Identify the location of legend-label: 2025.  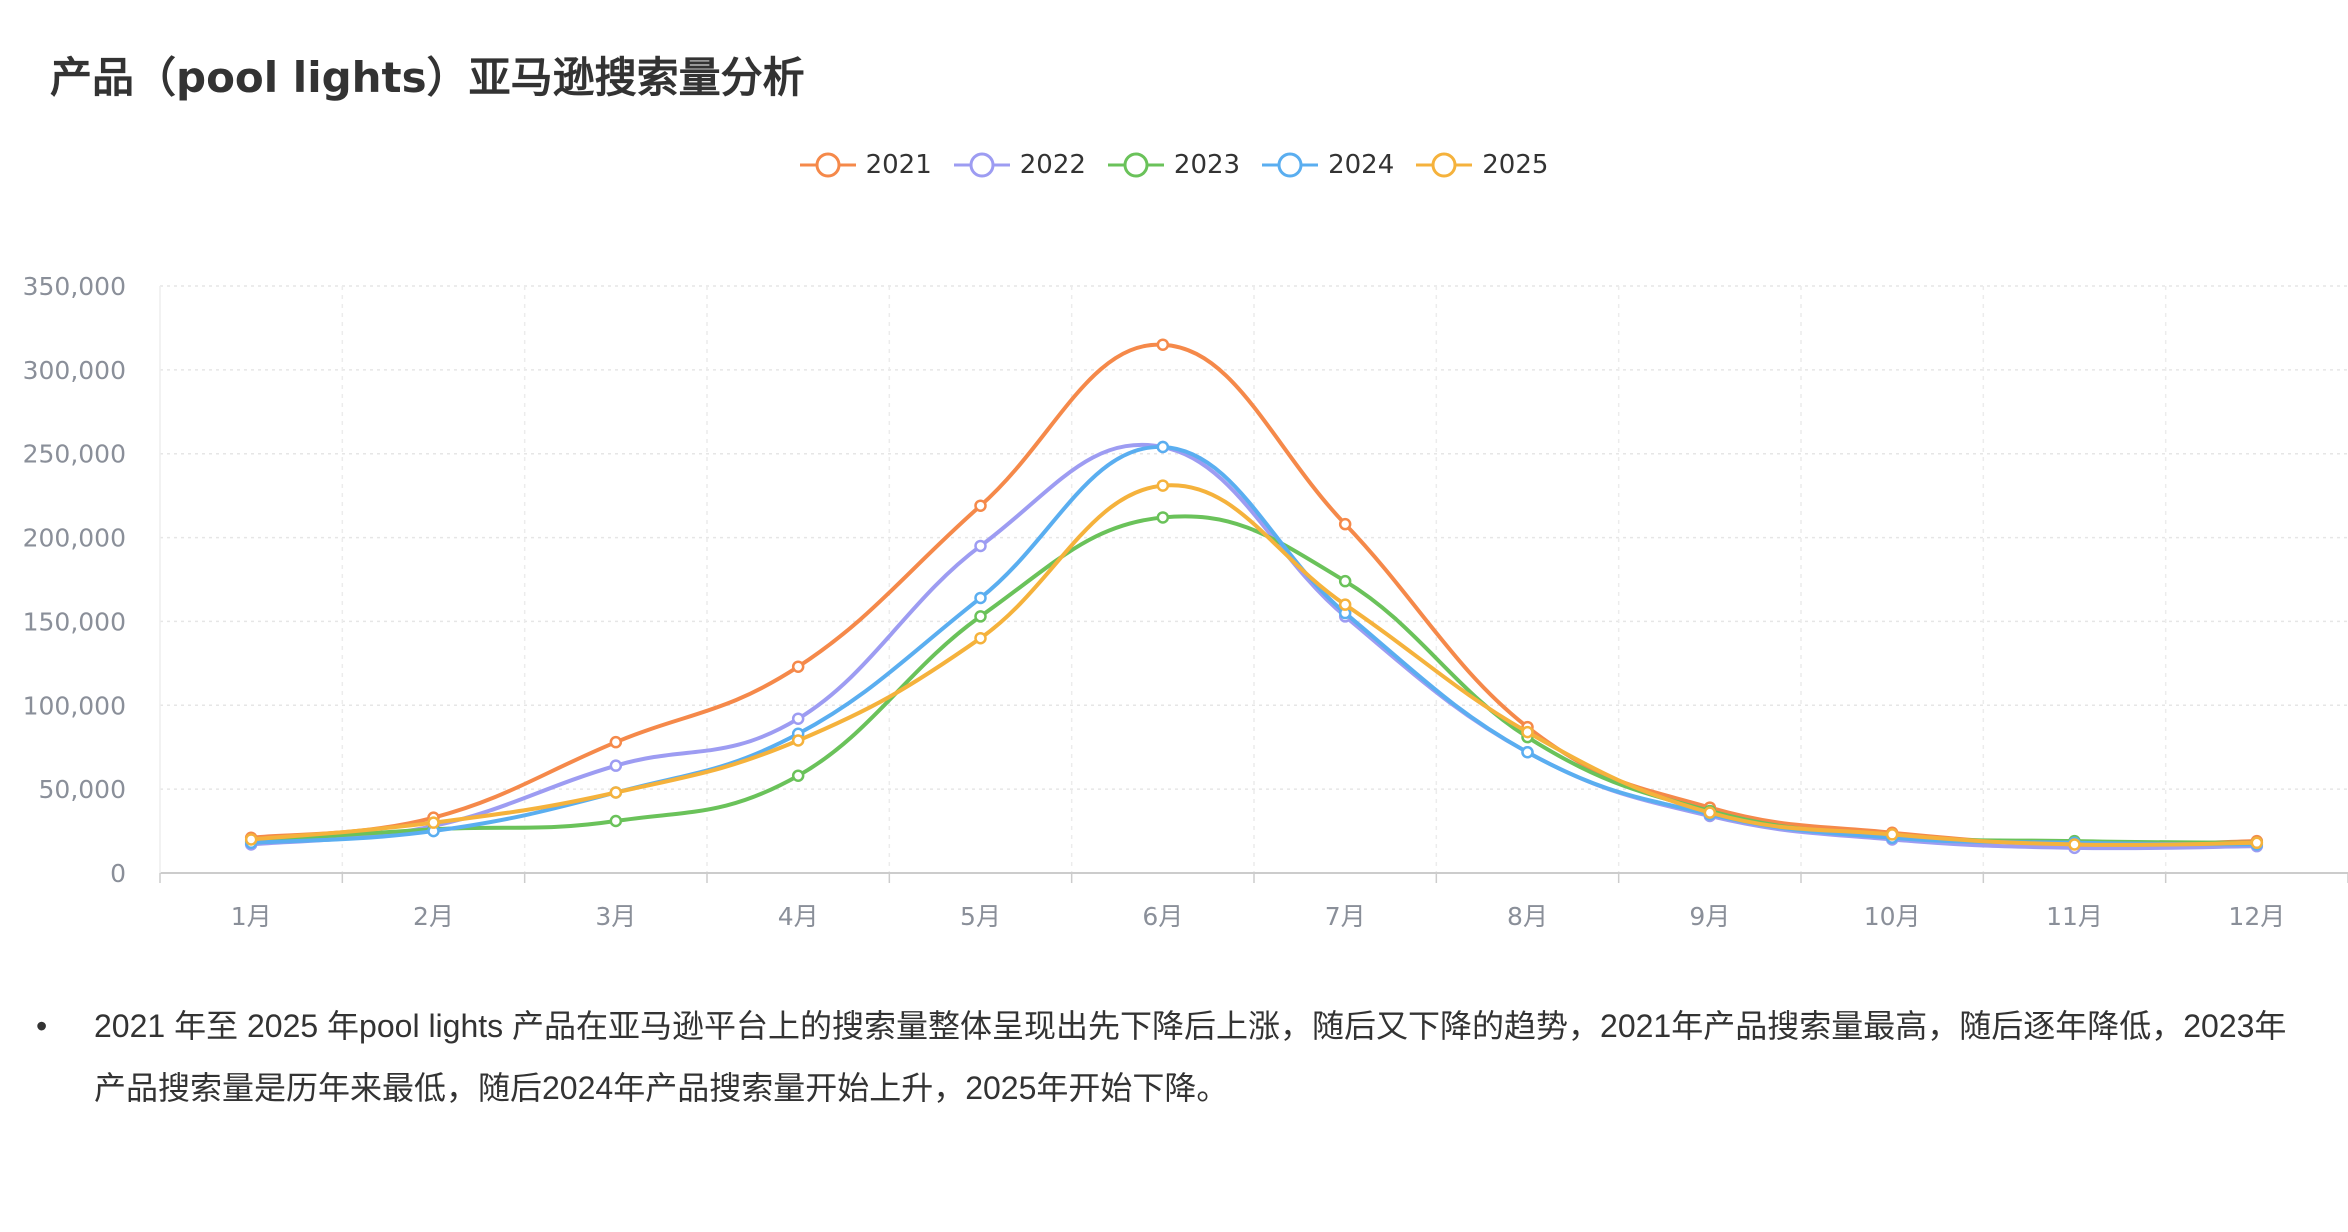
(1515, 165).